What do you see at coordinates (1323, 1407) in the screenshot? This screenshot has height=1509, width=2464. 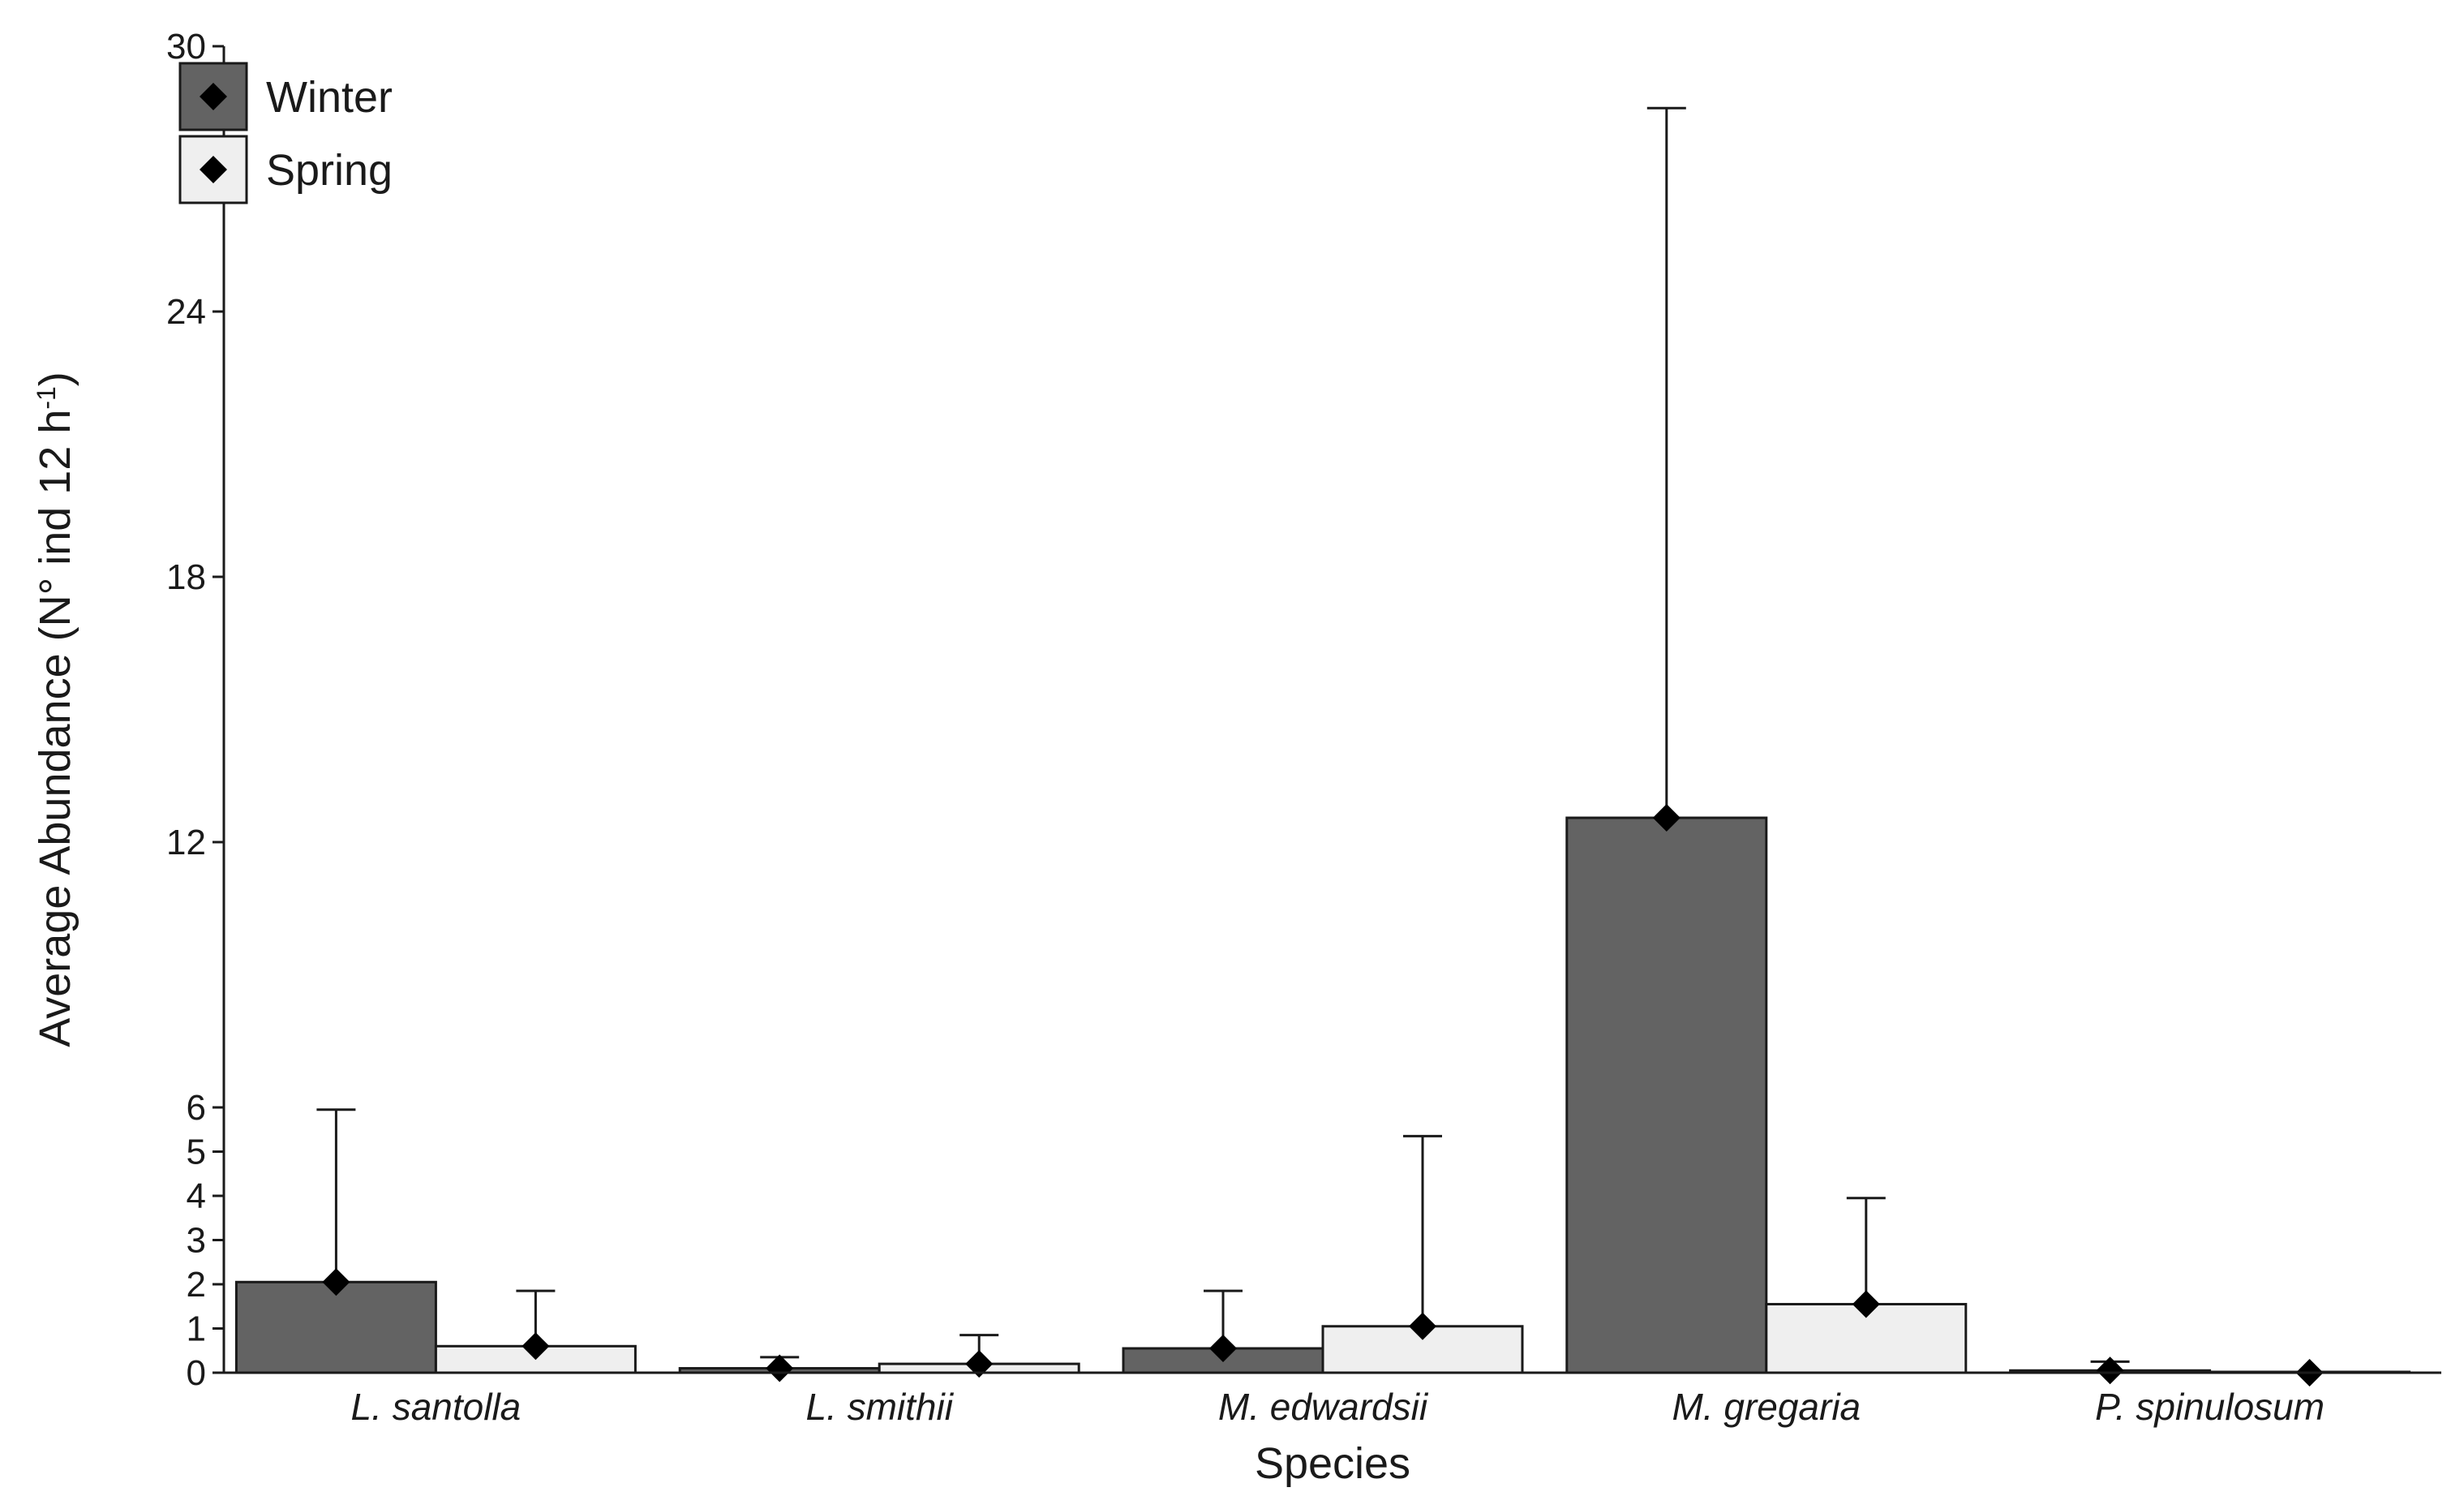 I see `x-tick-label-2: M. edwardsii` at bounding box center [1323, 1407].